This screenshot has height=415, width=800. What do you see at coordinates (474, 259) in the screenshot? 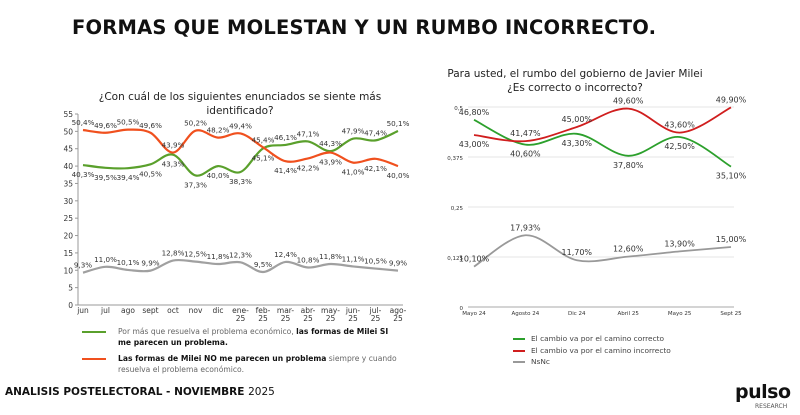
I see `data-label: 10,10%` at bounding box center [474, 259].